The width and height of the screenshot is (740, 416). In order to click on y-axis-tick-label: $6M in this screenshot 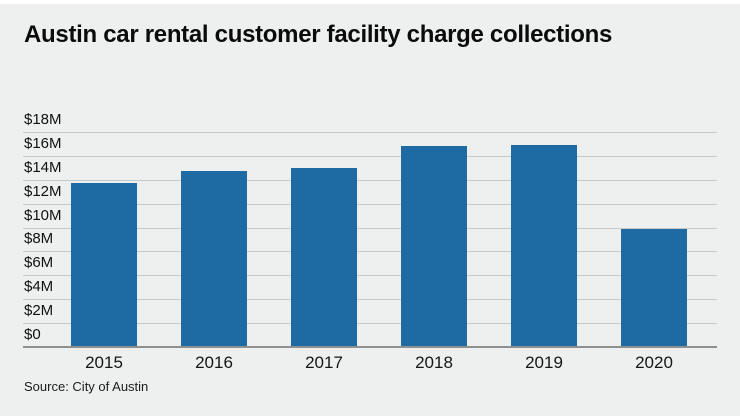, I will do `click(39, 263)`.